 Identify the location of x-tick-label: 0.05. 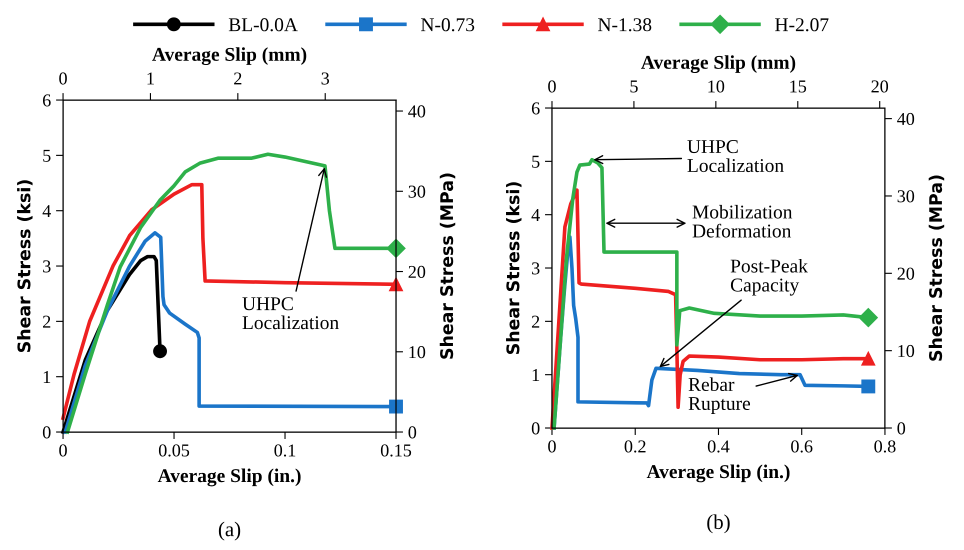
(174, 450).